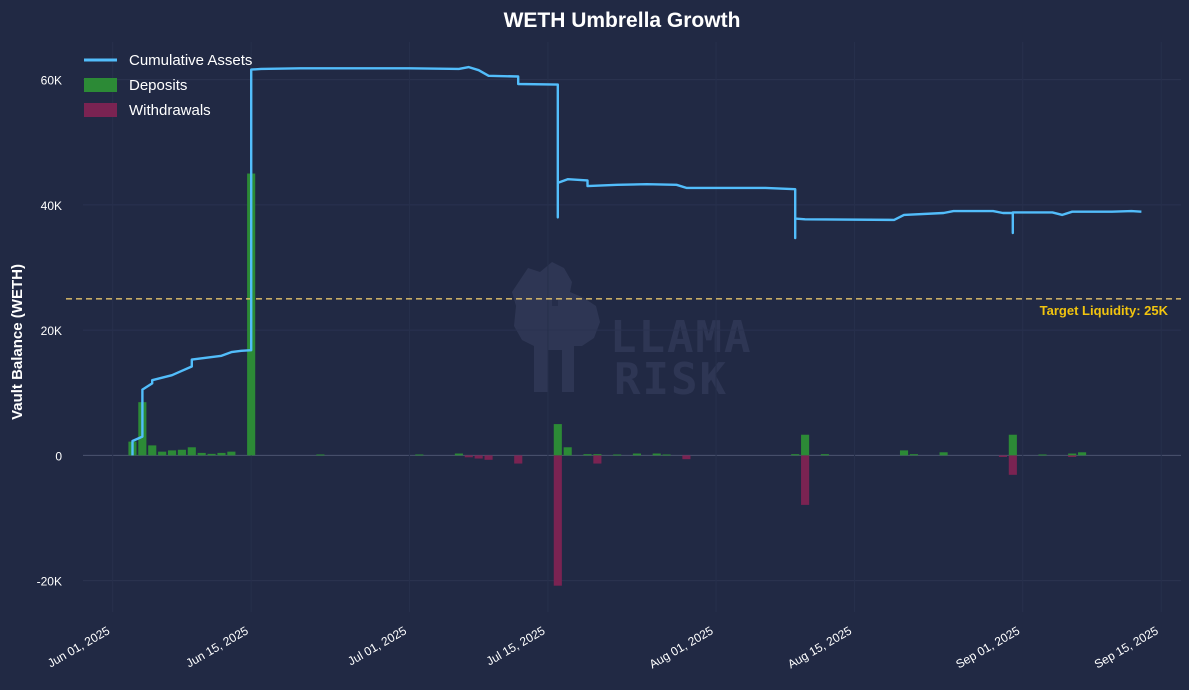 This screenshot has width=1189, height=690. I want to click on legend-label-deposits: Deposits, so click(158, 85).